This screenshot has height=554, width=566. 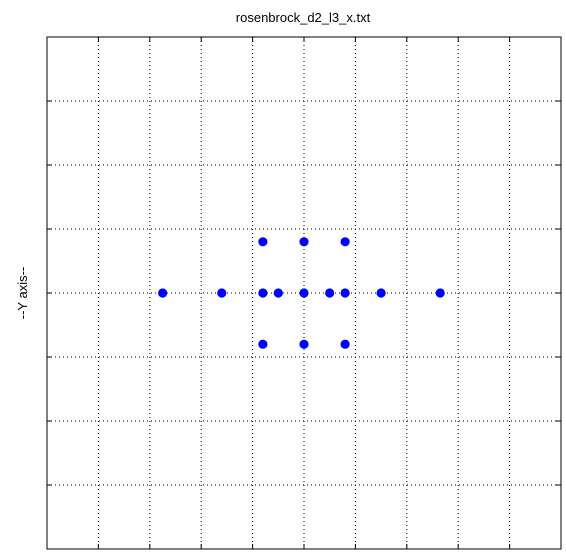 What do you see at coordinates (303, 17) in the screenshot?
I see `chart-title: rosenbrock_d2_l3_x.txt` at bounding box center [303, 17].